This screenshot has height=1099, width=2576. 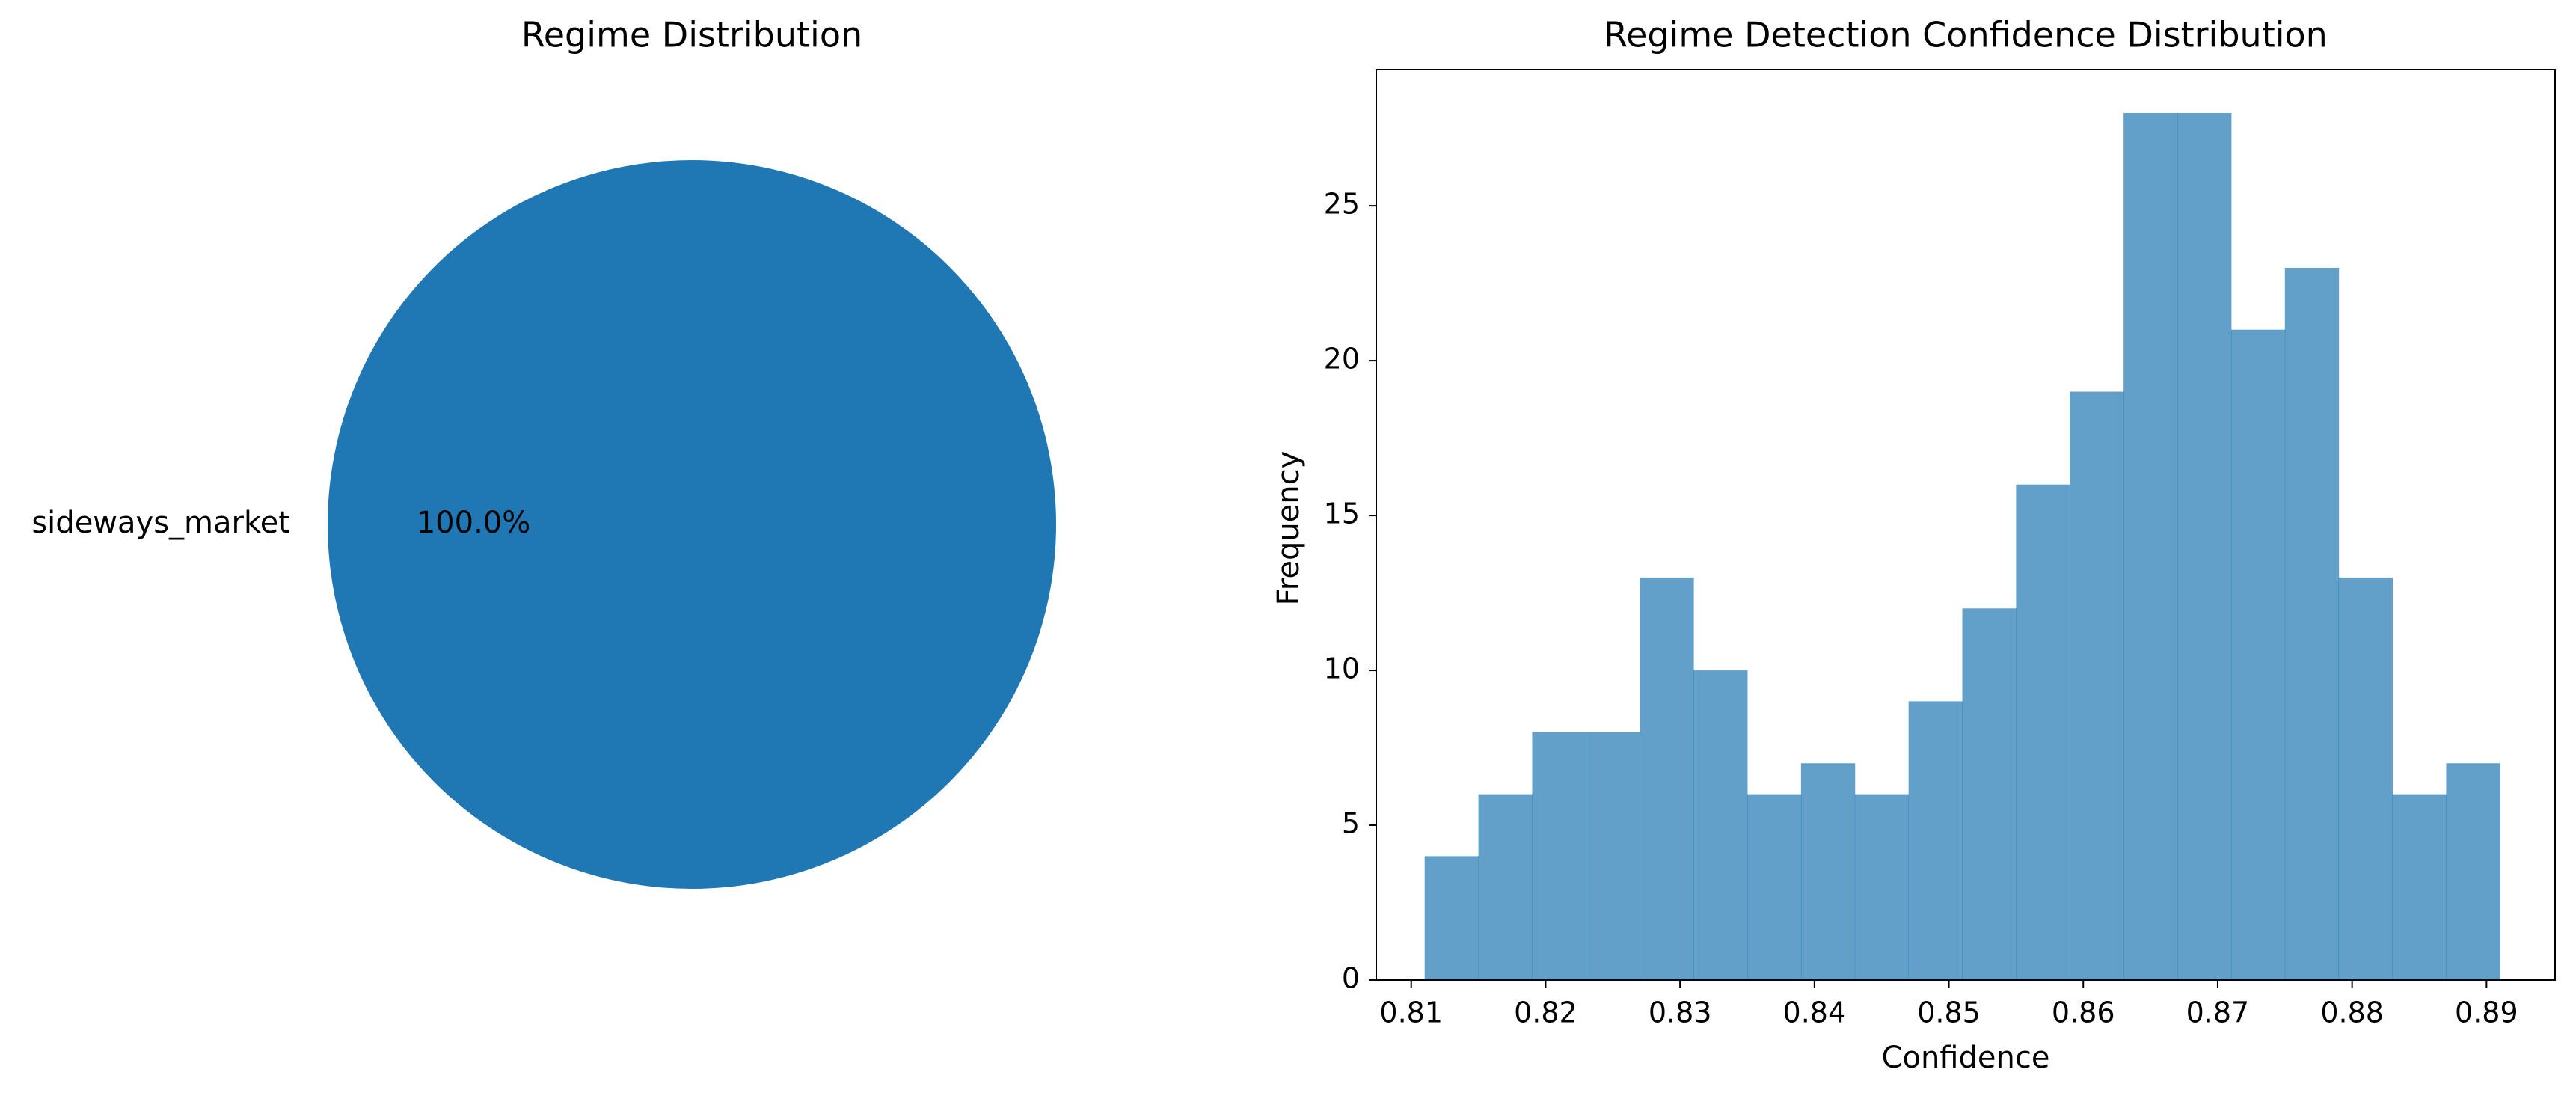 What do you see at coordinates (1411, 1013) in the screenshot?
I see `x-tick-label: 0.81` at bounding box center [1411, 1013].